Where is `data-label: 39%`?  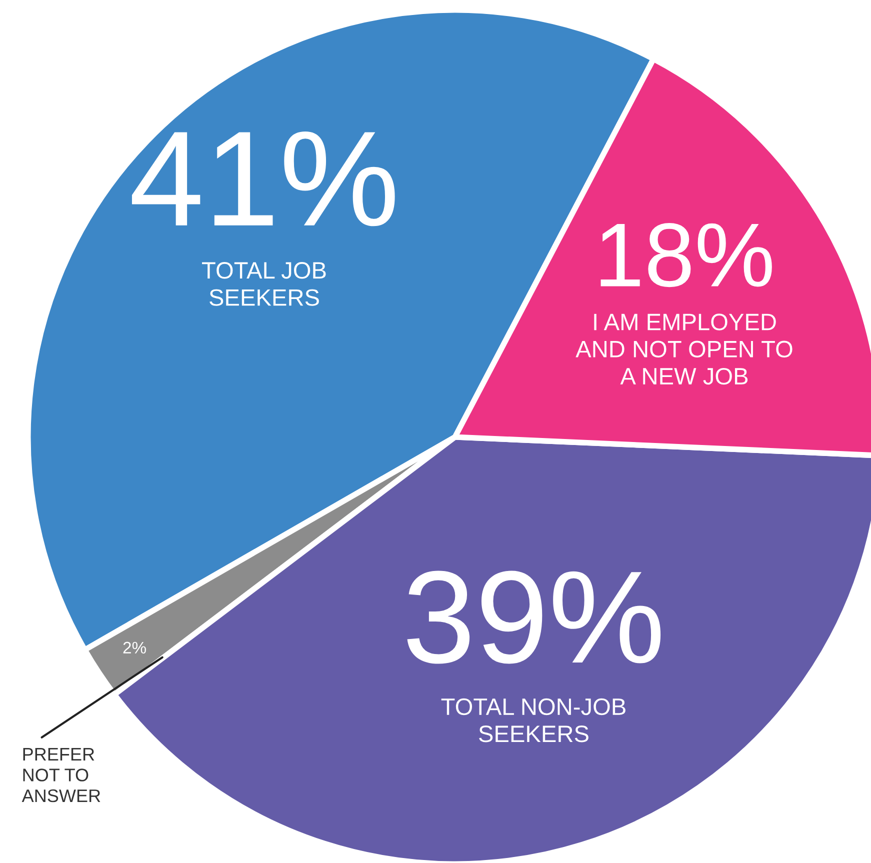
data-label: 39% is located at coordinates (534, 617).